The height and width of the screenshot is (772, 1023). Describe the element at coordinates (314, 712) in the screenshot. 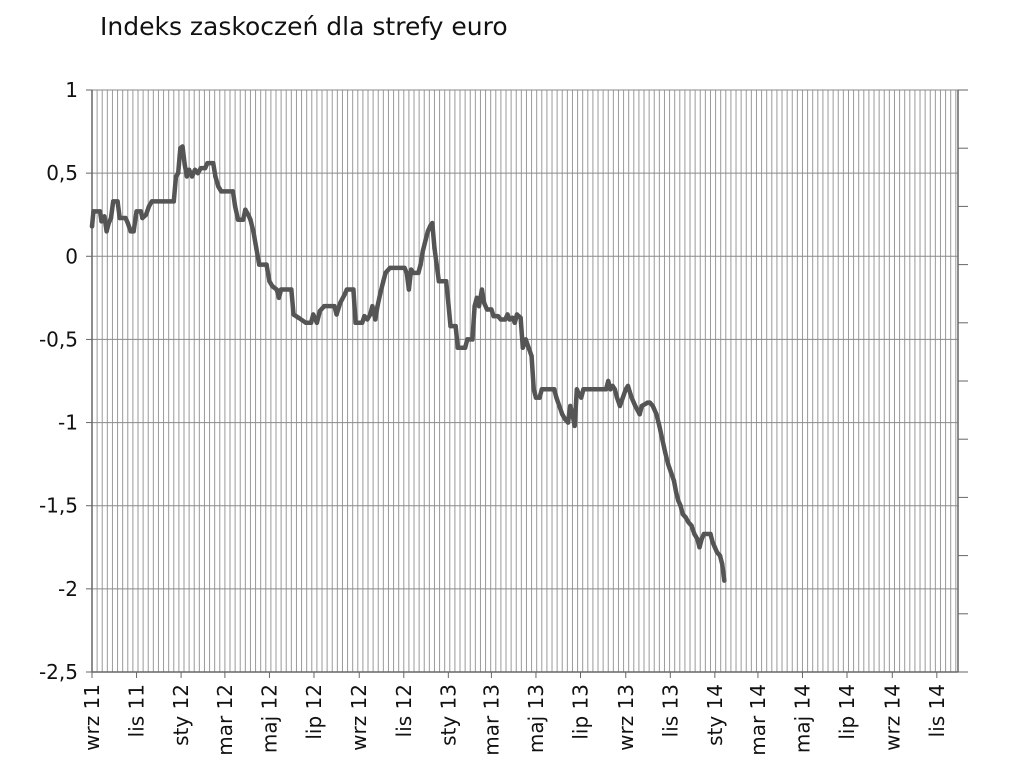

I see `x-tick-label: lip 12` at that location.